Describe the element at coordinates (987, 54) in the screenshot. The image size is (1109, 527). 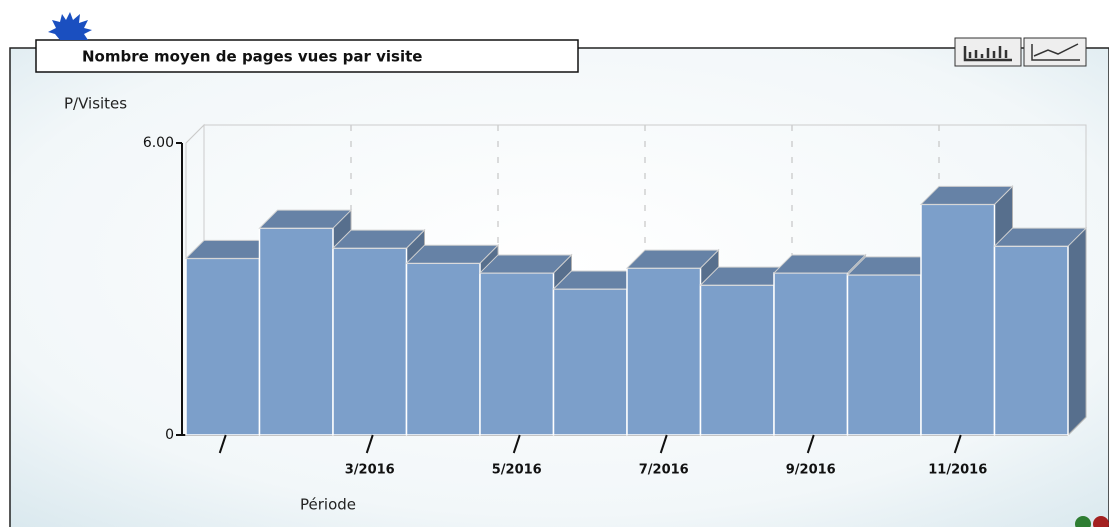
I see `bar-icon` at that location.